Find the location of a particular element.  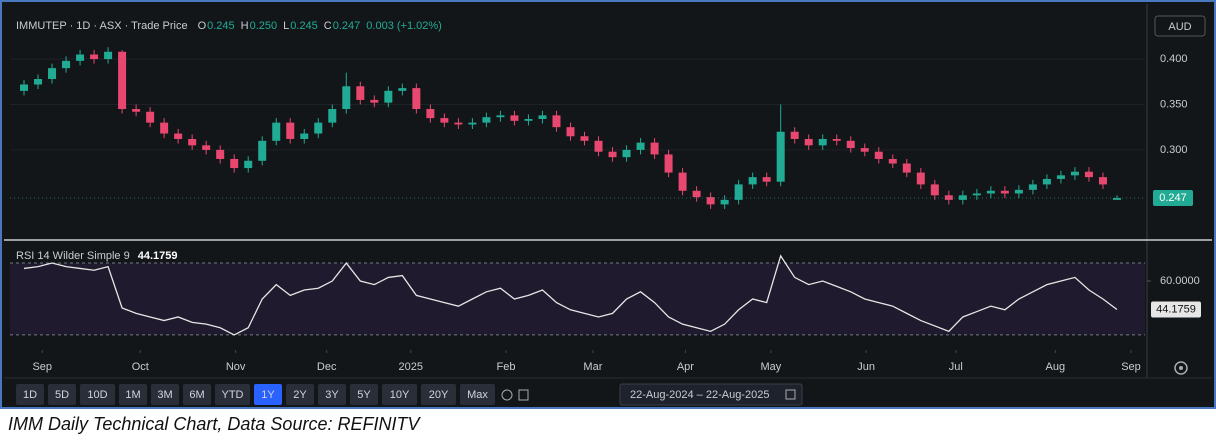

x-tick-label: Apr is located at coordinates (685, 367).